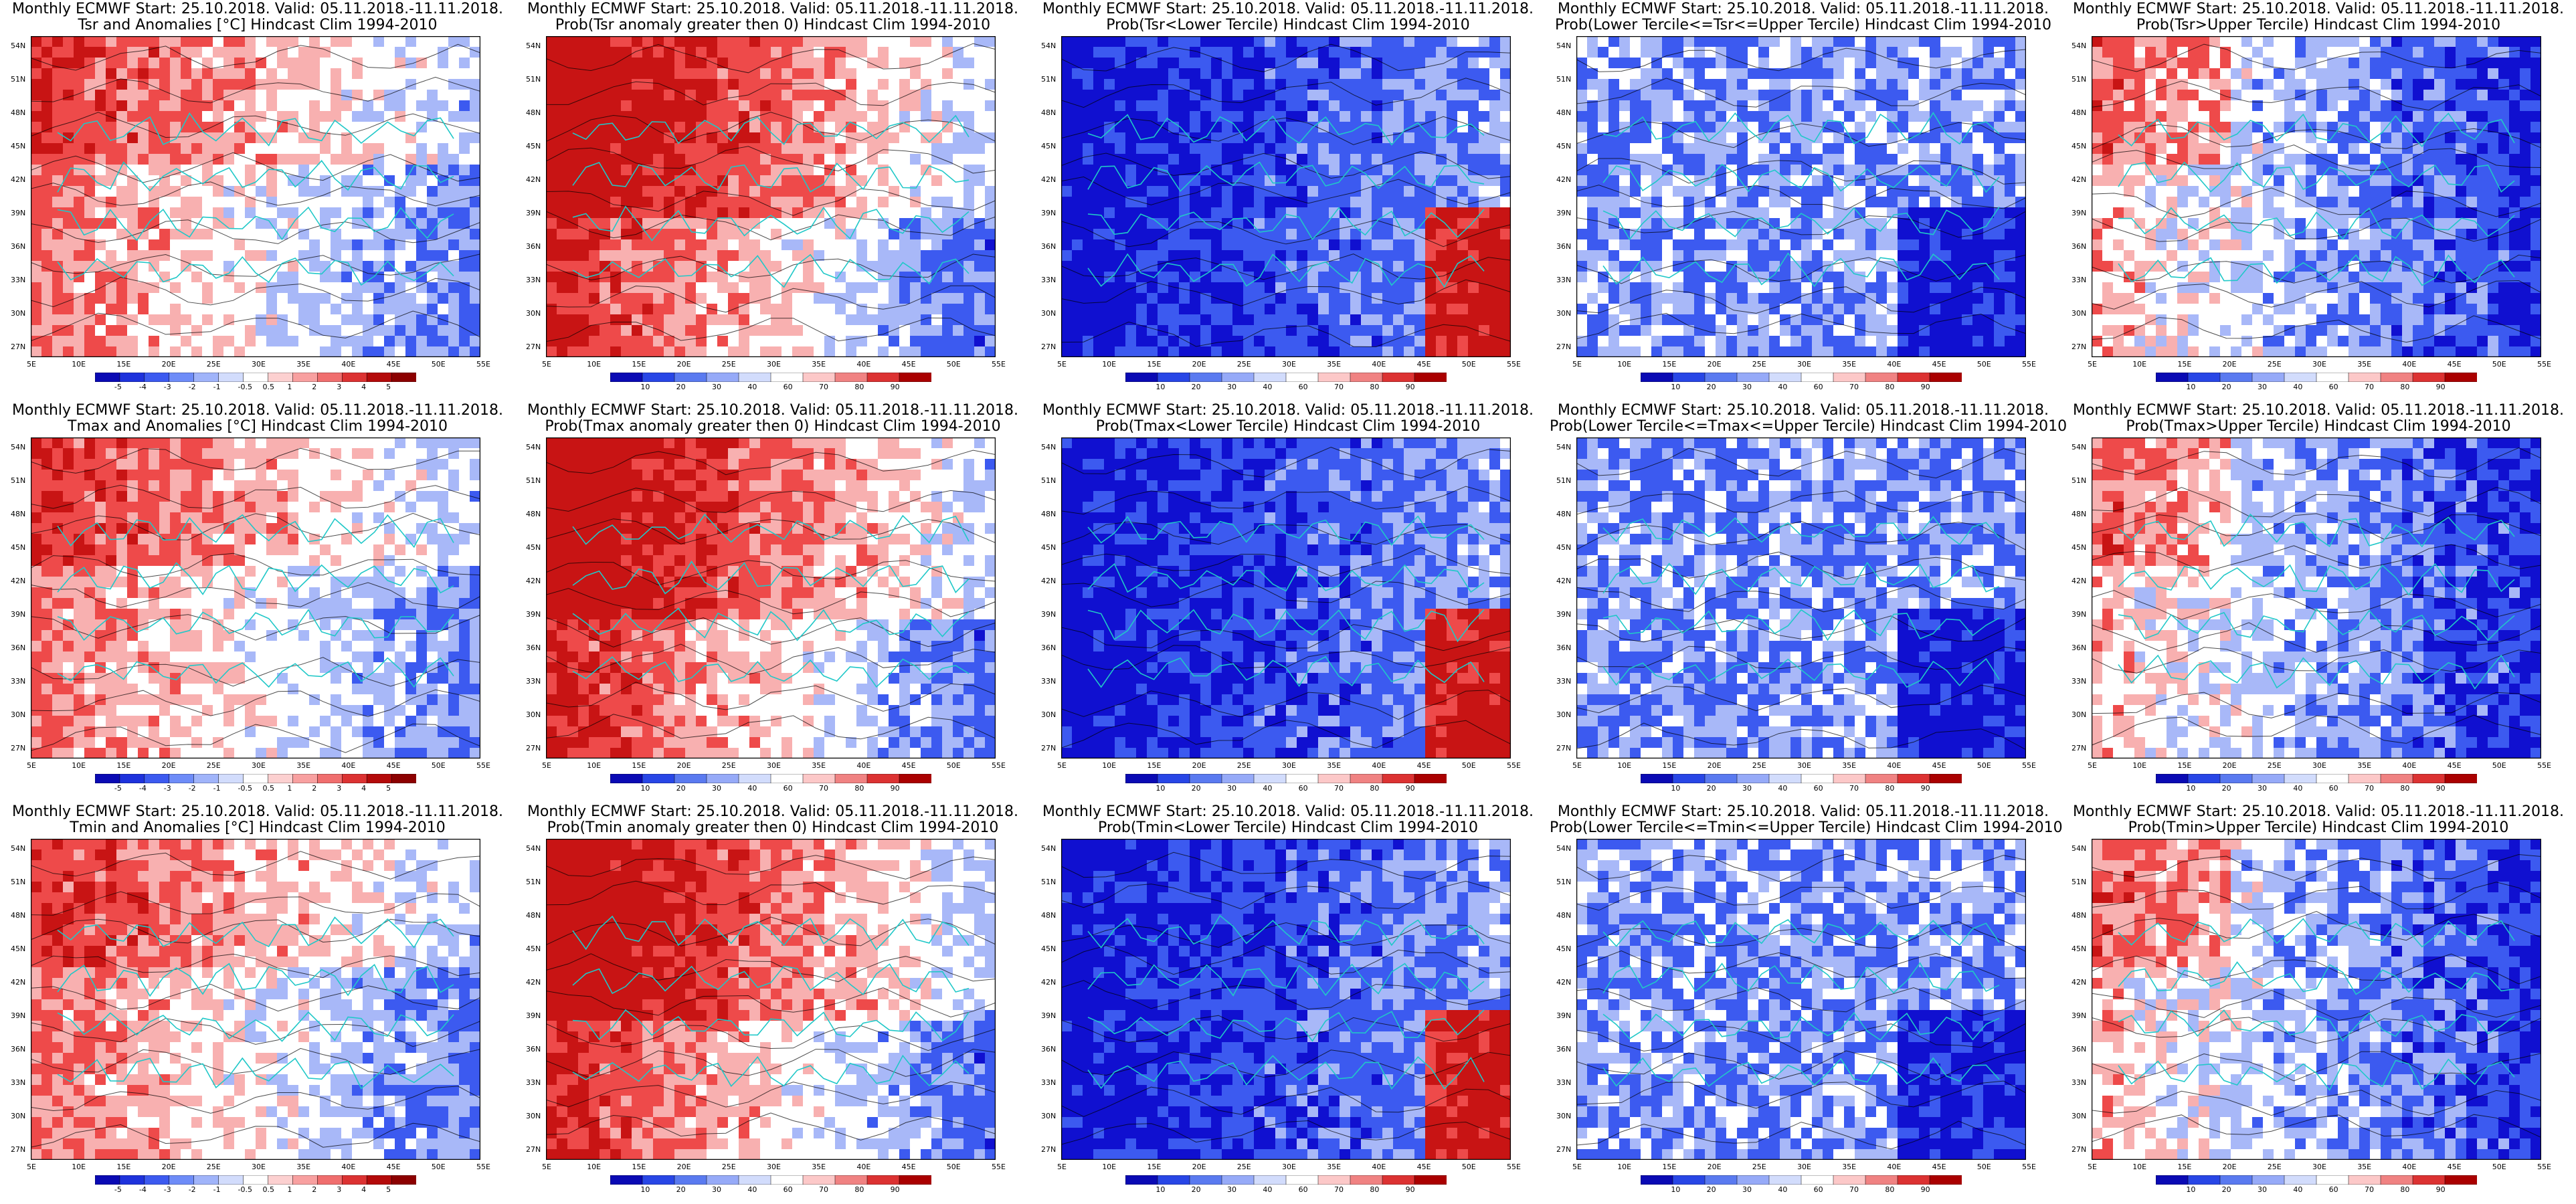  I want to click on colorbar-swatch, so click(722, 377).